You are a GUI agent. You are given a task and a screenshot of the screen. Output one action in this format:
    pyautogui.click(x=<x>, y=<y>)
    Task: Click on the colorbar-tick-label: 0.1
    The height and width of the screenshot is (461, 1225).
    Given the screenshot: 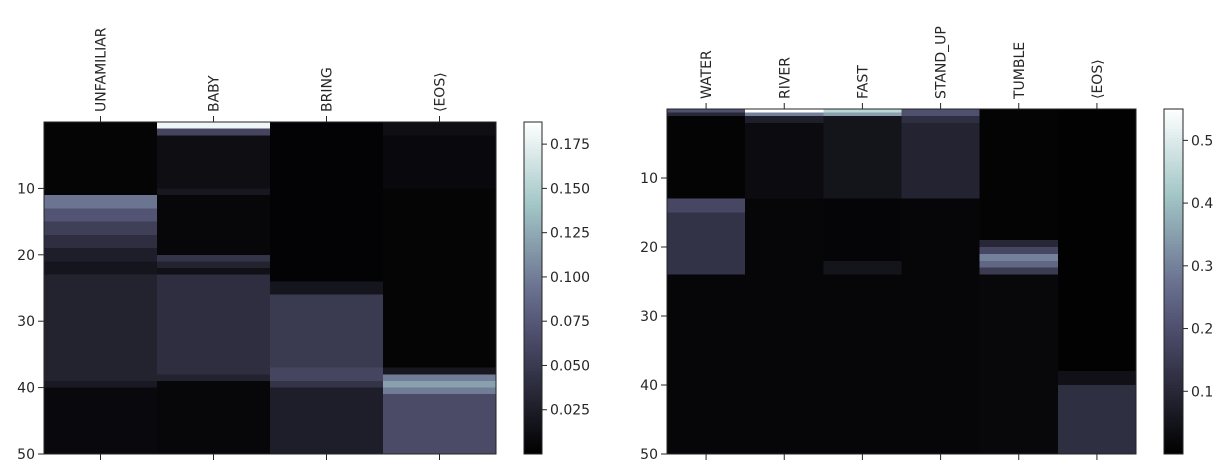 What is the action you would take?
    pyautogui.click(x=1202, y=392)
    